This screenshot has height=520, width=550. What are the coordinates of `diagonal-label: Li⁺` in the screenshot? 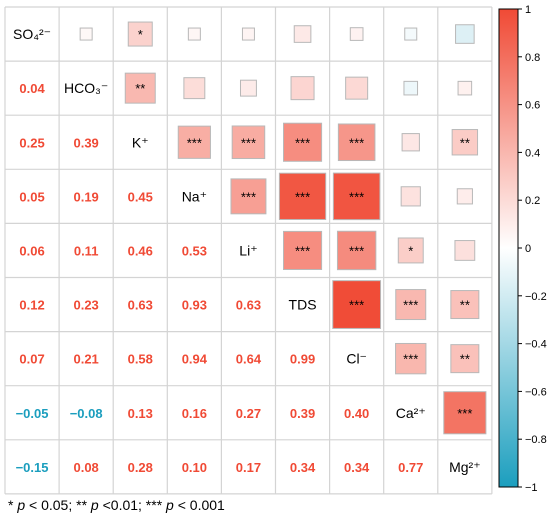 It's located at (248, 250).